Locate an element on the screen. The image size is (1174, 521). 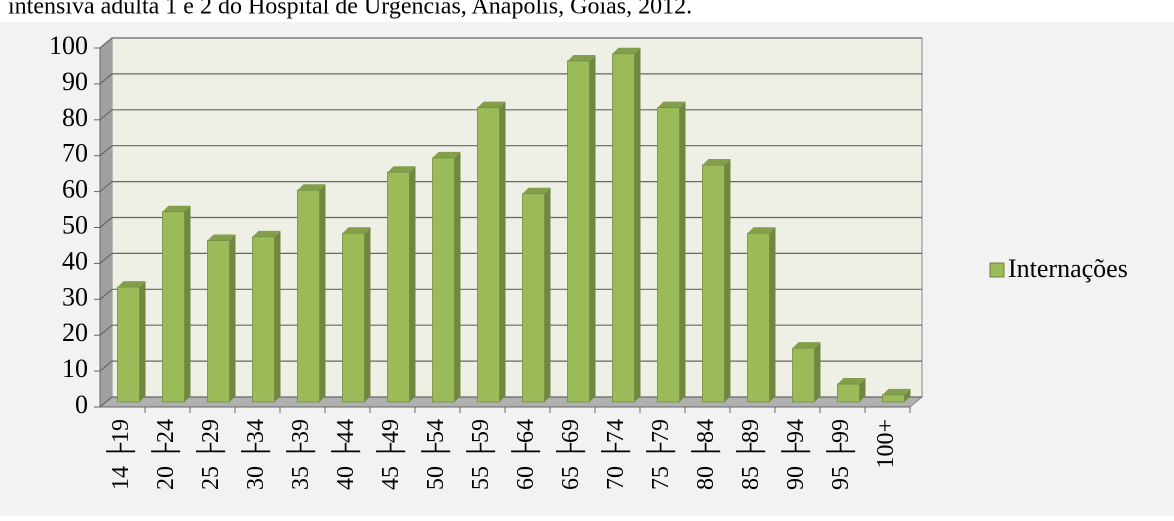
x-tick-label: 45 ├49 is located at coordinates (391, 454).